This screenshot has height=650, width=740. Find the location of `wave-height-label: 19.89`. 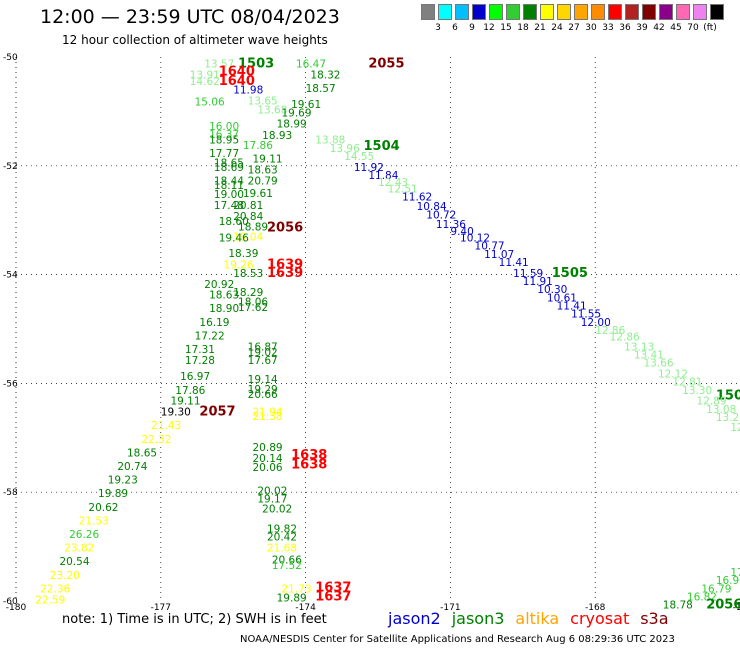

wave-height-label: 19.89 is located at coordinates (292, 599).